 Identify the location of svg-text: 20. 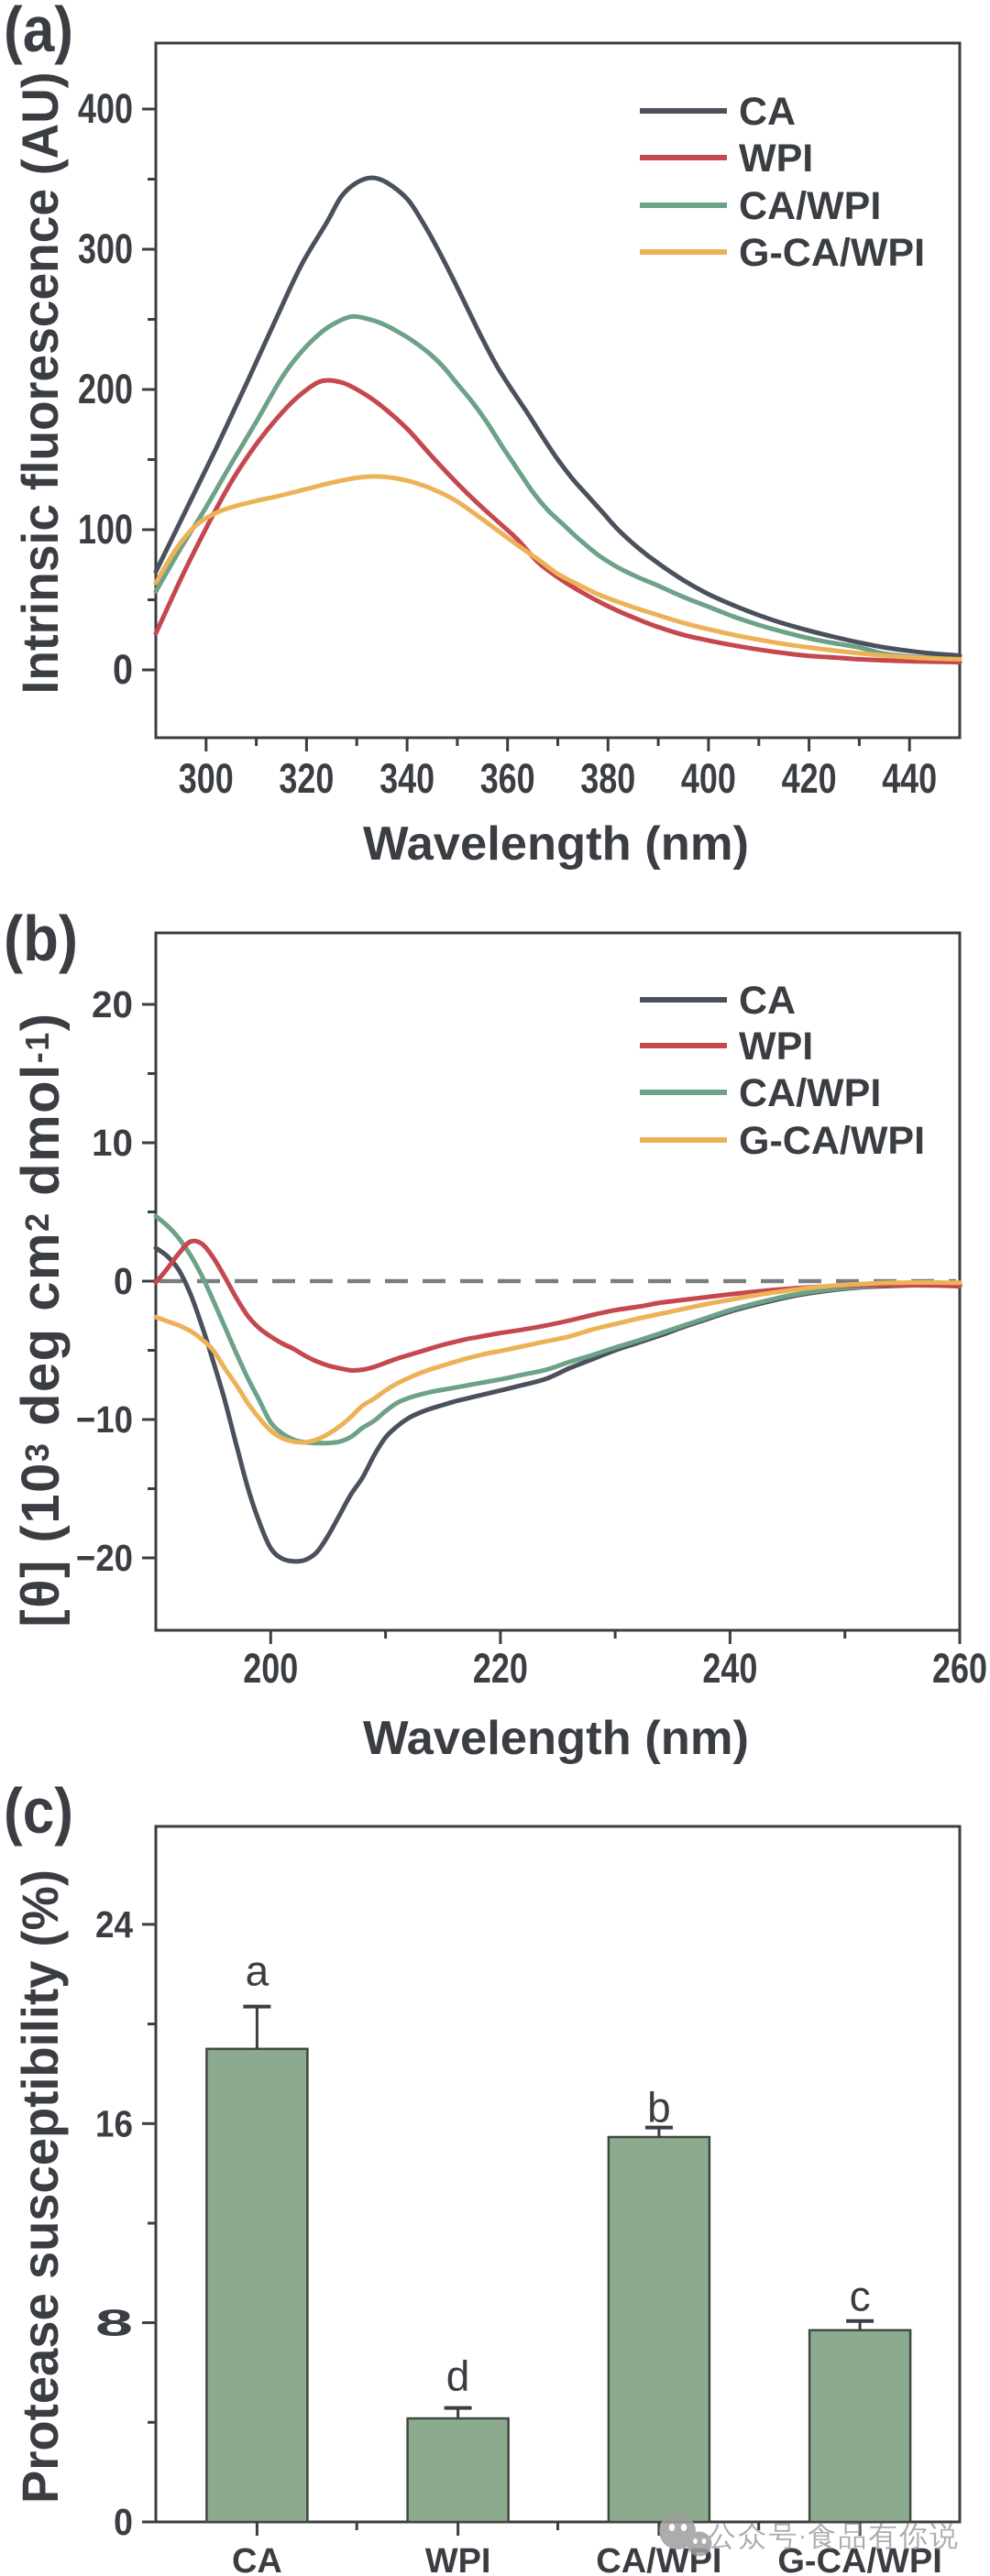
(112, 1004).